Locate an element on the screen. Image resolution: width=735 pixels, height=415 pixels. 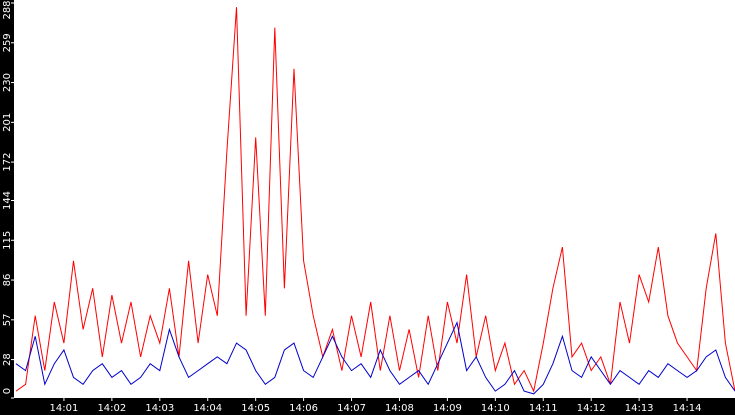
x-tick-label: 14:10 is located at coordinates (495, 408).